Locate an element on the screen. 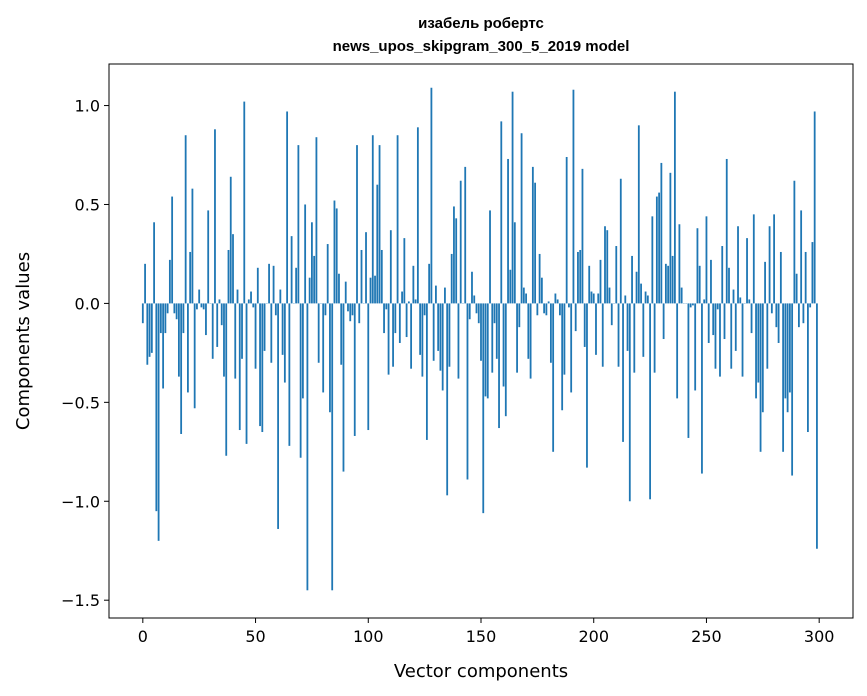 Image resolution: width=867 pixels, height=696 pixels. x-axis-label: Vector components is located at coordinates (481, 671).